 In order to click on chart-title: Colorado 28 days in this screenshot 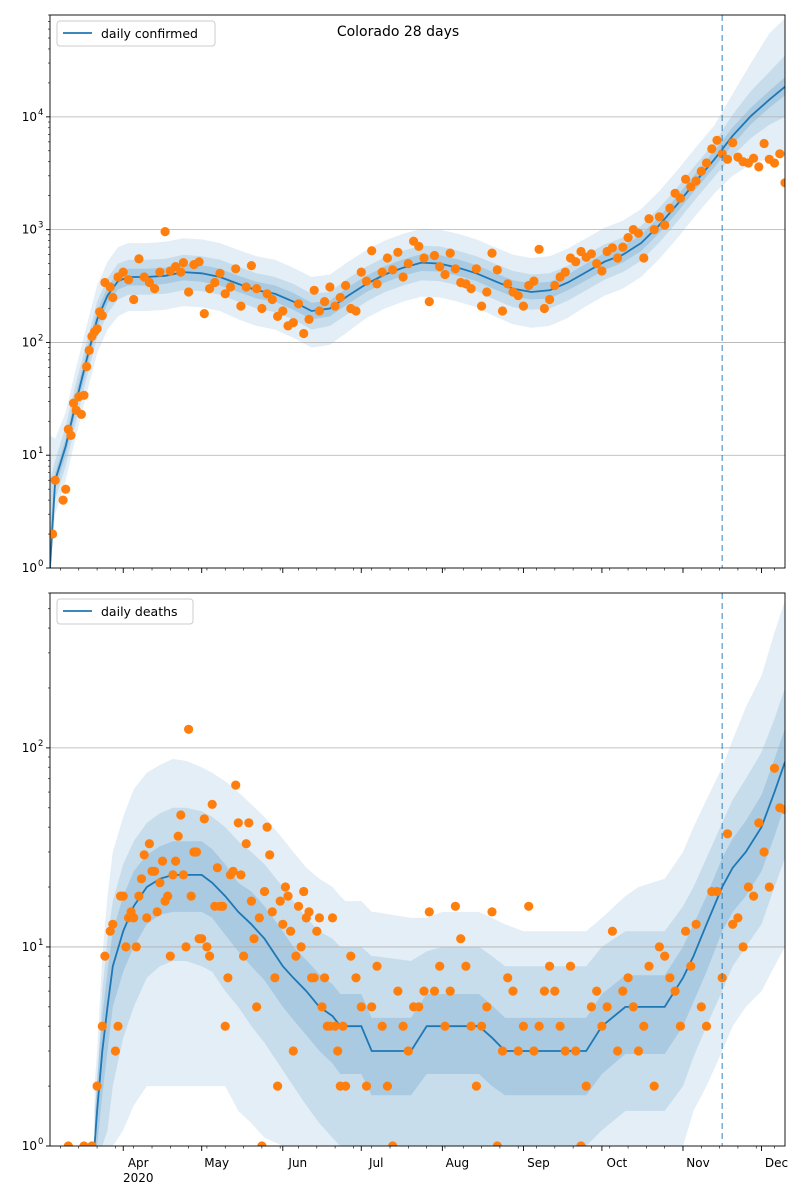, I will do `click(398, 32)`.